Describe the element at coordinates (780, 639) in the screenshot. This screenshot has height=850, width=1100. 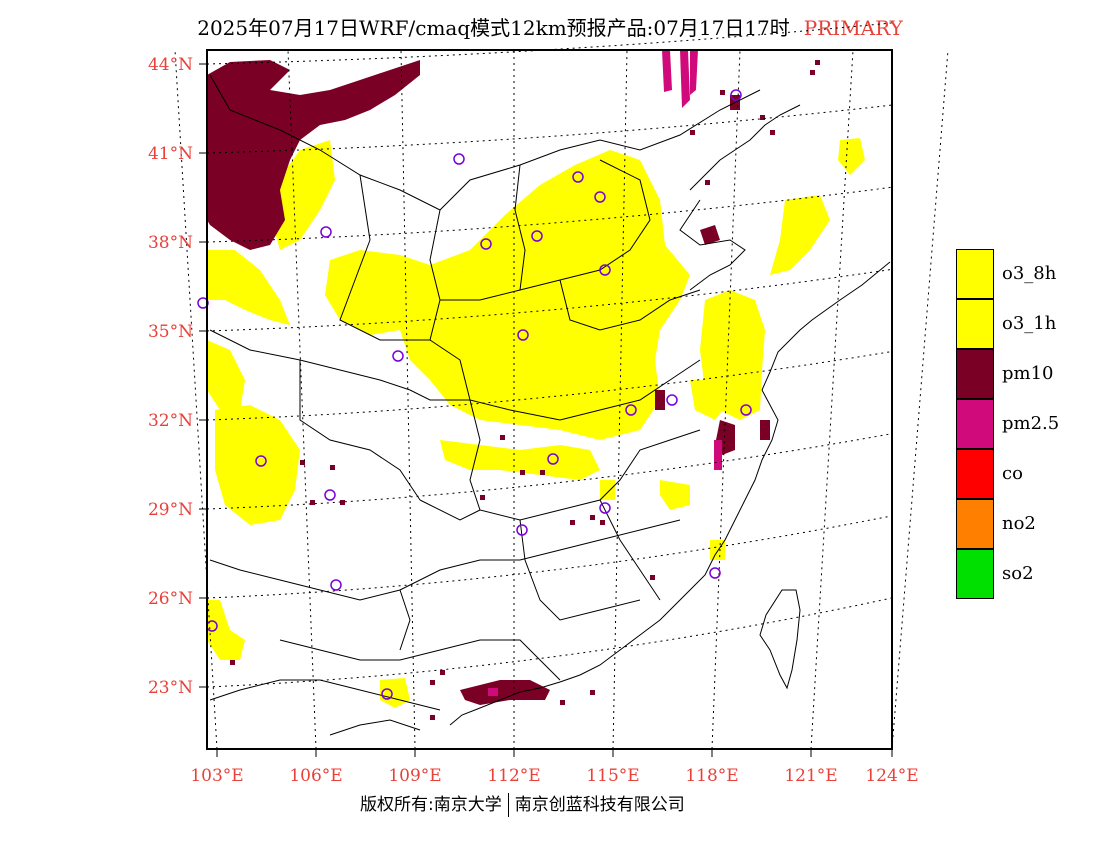
I see `taiwan-outline` at that location.